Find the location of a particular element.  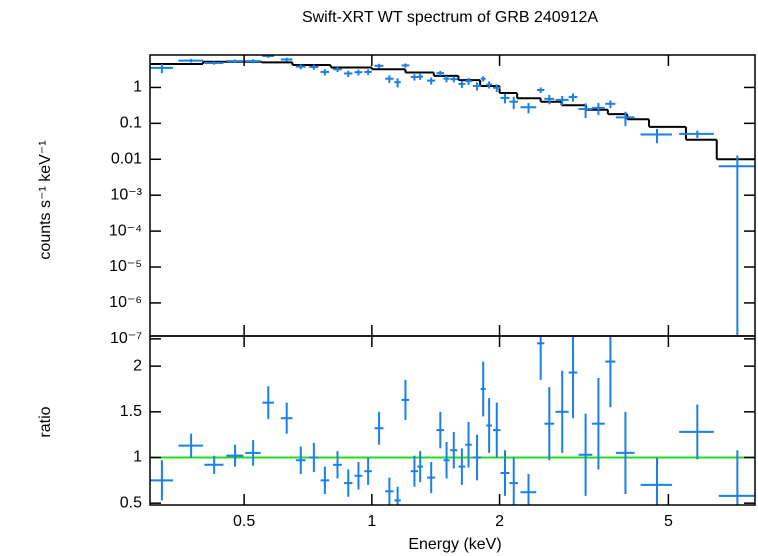

y-tick-label: 10⁻³ is located at coordinates (126, 194).